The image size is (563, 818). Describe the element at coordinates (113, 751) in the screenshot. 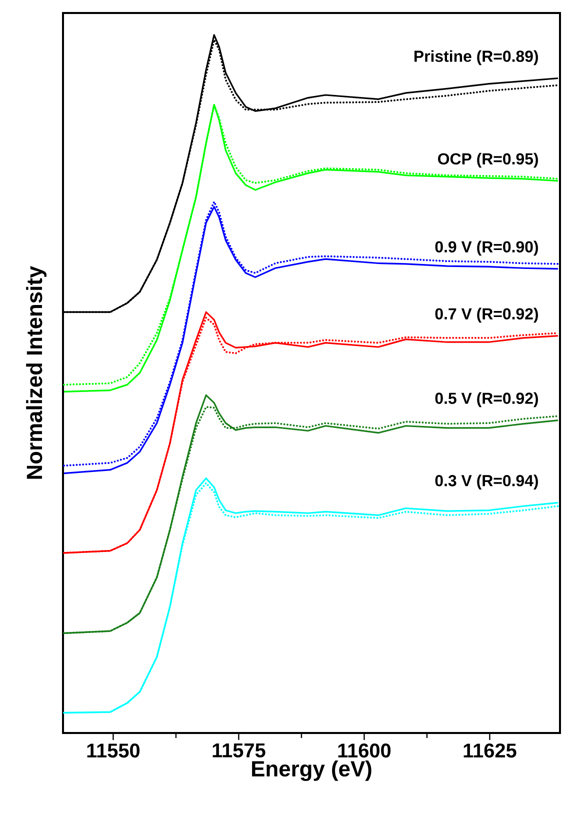

I see `x-tick-label: 11550` at that location.